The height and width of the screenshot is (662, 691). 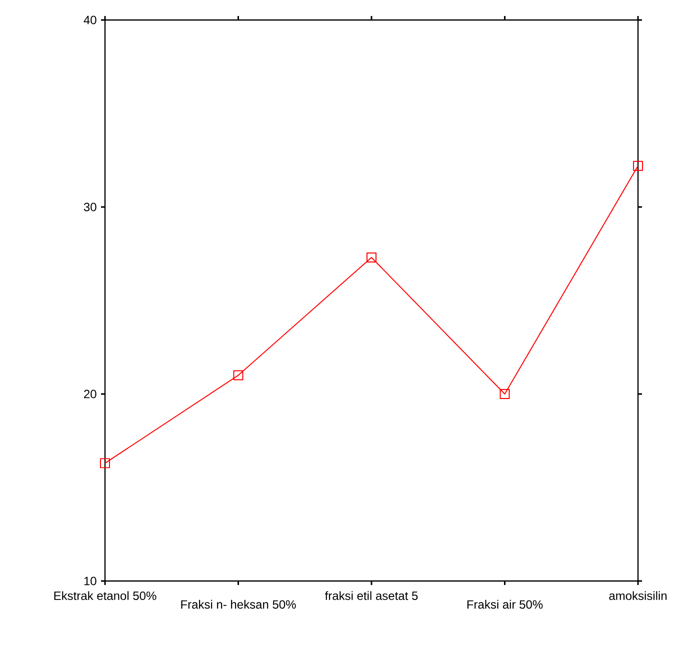 I want to click on x-tick-label: Fraksi air 50%, so click(x=505, y=604).